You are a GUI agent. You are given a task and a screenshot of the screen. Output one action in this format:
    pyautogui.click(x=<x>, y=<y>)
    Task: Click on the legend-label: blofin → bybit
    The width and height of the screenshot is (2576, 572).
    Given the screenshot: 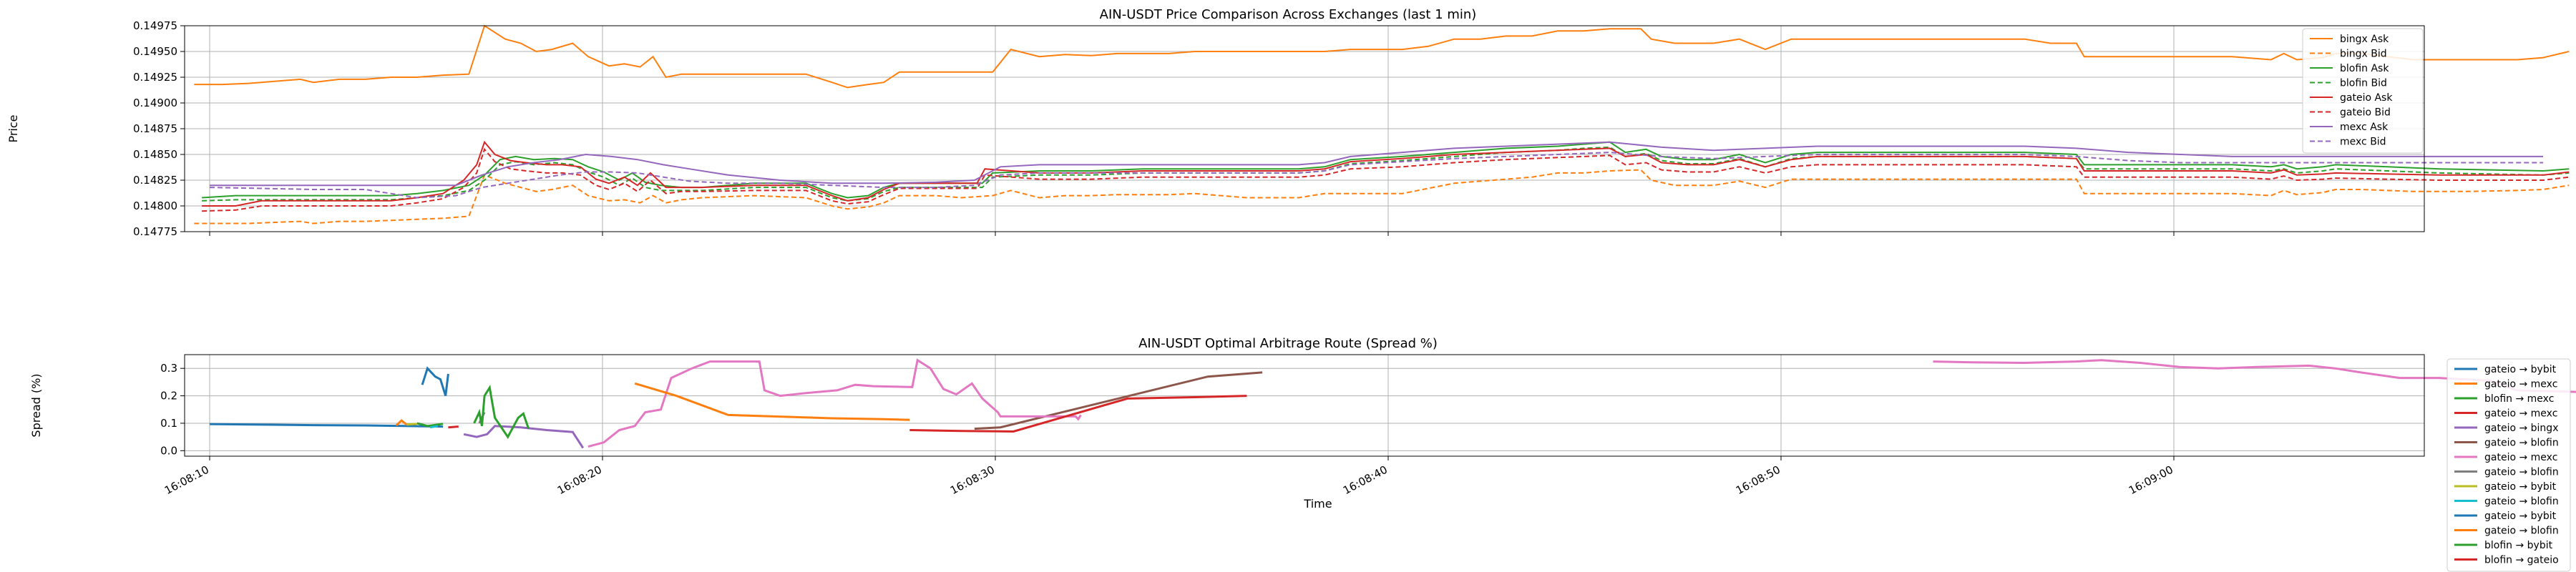 What is the action you would take?
    pyautogui.click(x=2518, y=545)
    